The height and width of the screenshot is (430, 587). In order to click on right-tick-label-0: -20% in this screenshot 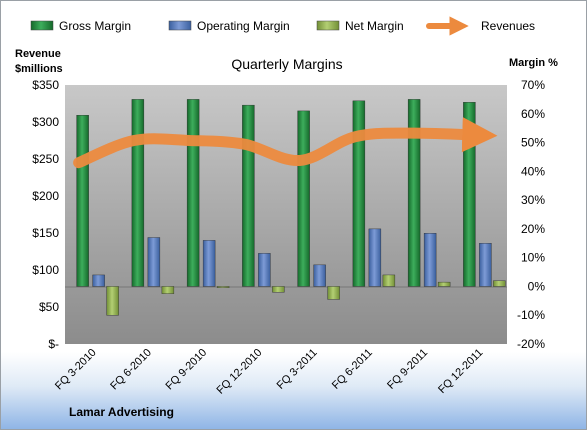, I will do `click(531, 344)`.